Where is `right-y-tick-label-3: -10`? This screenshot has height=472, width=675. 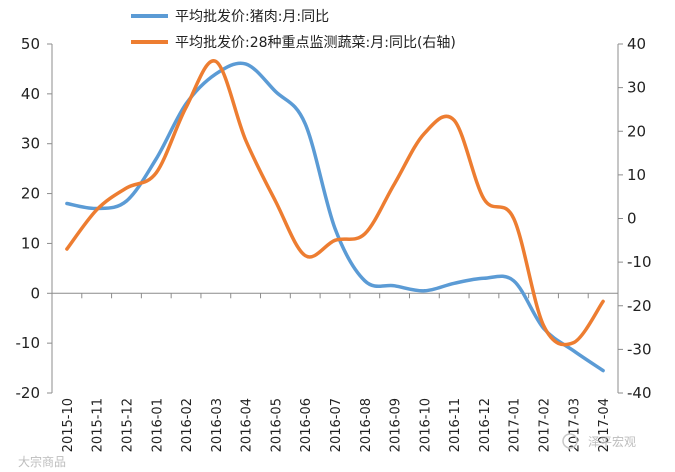 right-y-tick-label-3: -10 is located at coordinates (639, 262).